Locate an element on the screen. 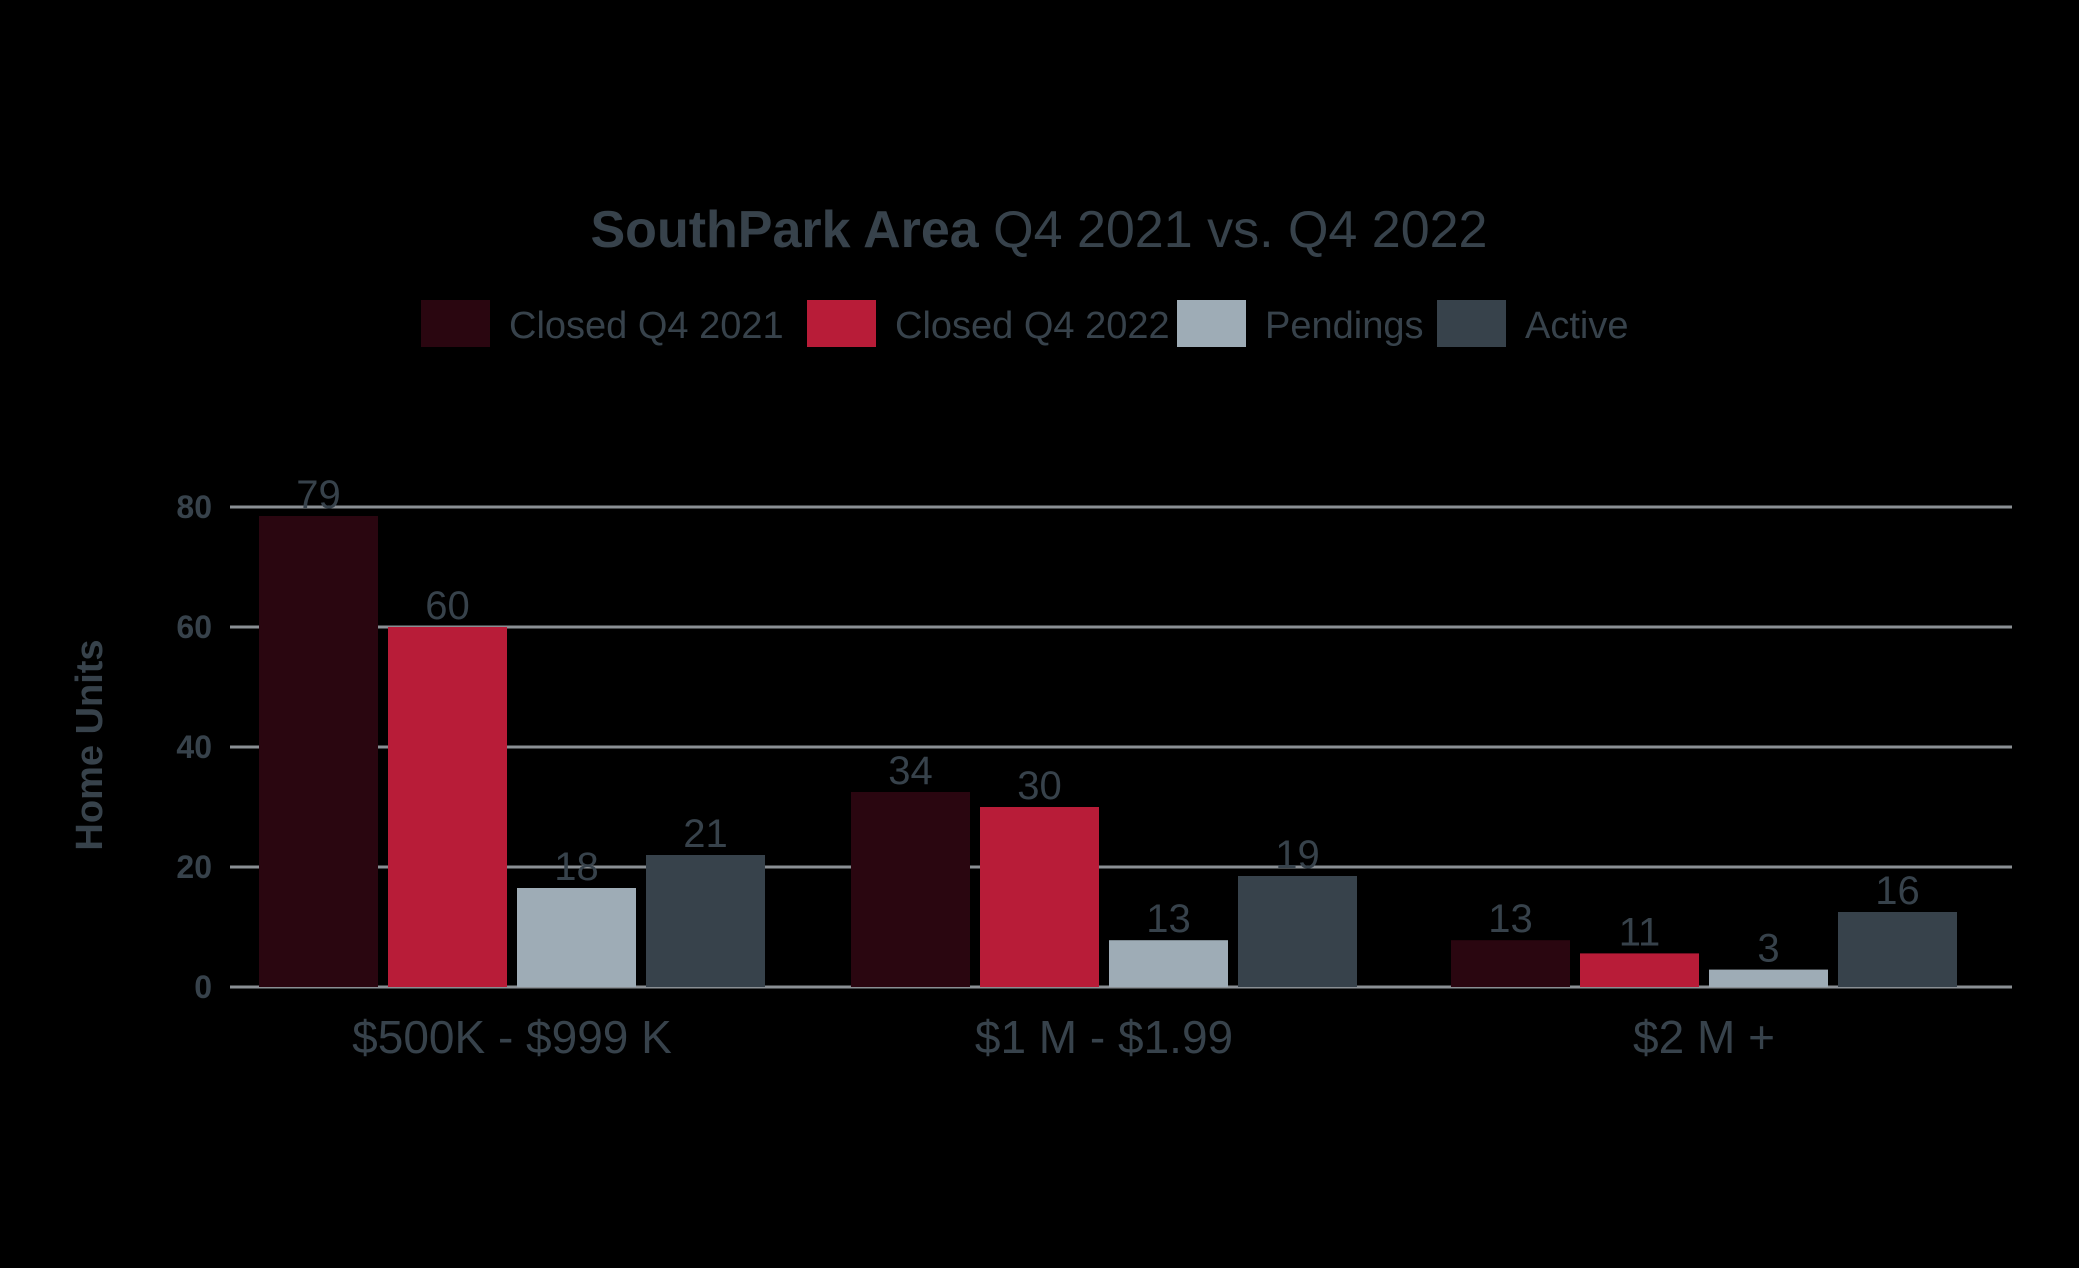 Image resolution: width=2079 pixels, height=1268 pixels. chart-title: SouthPark Area Q4 2021 vs. Q4 2022 is located at coordinates (1039, 230).